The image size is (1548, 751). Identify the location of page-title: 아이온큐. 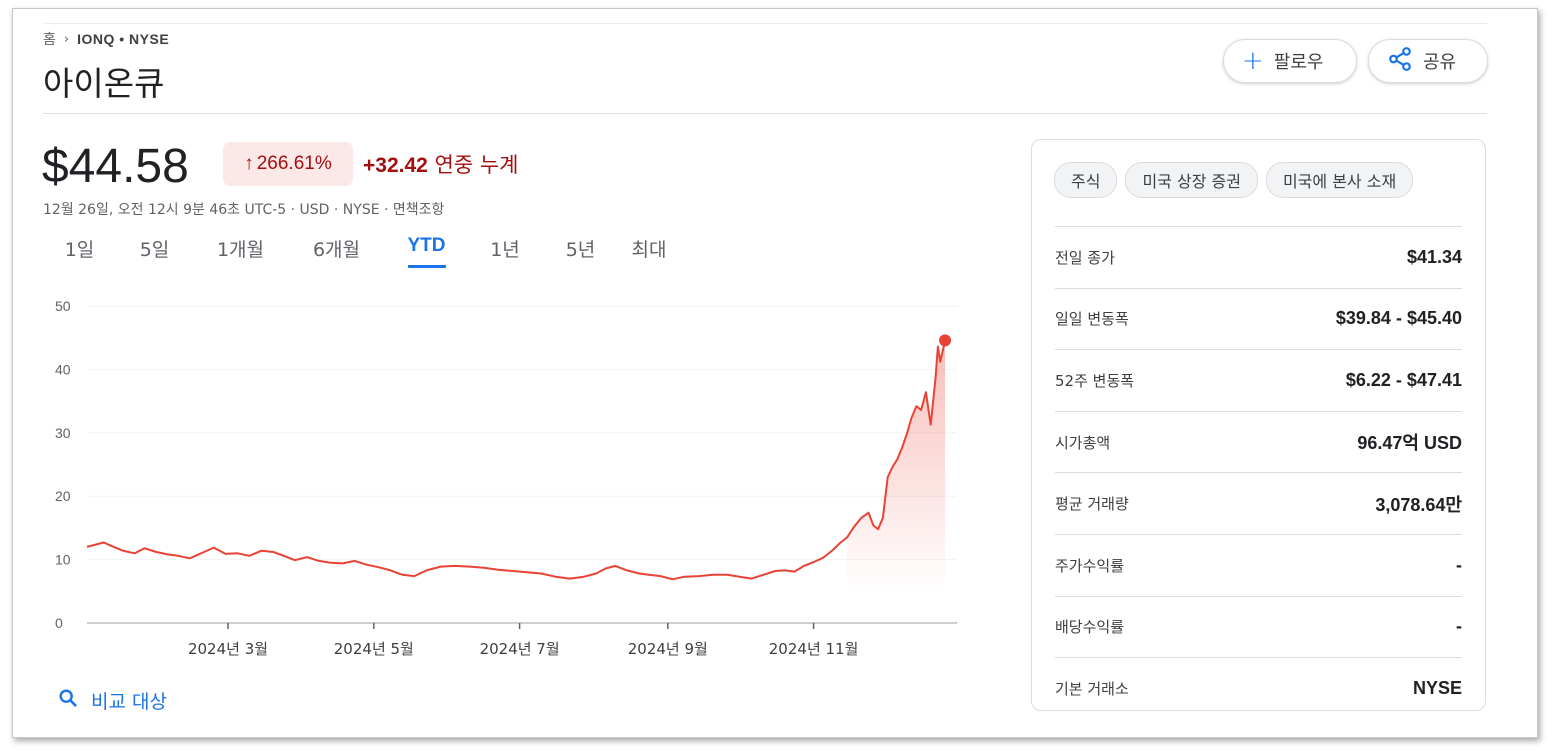
(104, 83).